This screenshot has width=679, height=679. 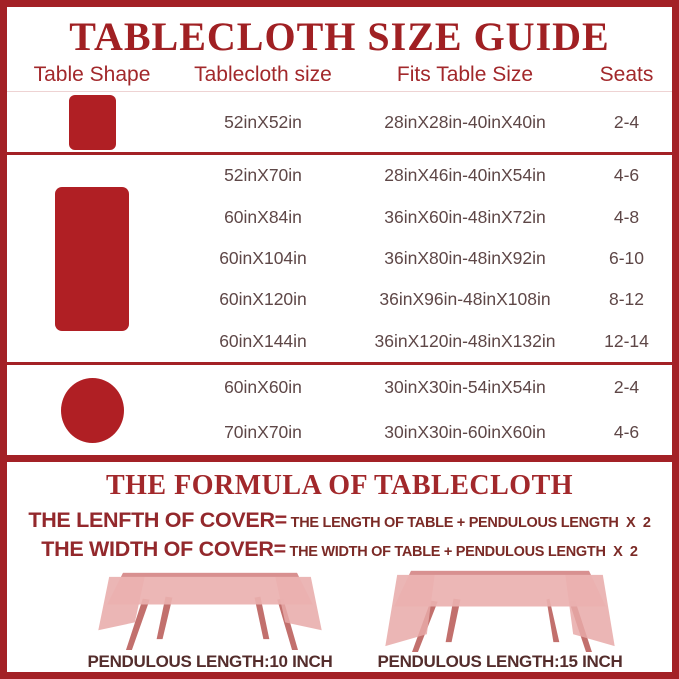 I want to click on tablecloth-size-value: 60inX104in, so click(x=263, y=257).